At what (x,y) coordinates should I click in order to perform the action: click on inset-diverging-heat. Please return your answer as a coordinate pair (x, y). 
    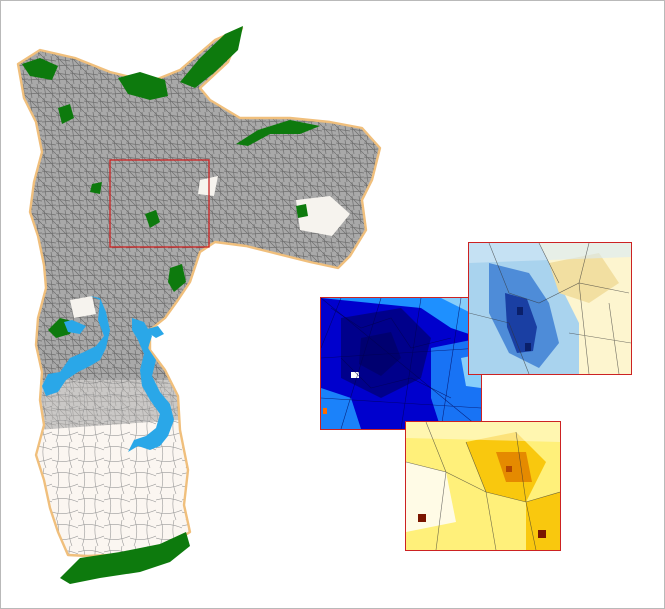
    Looking at the image, I should click on (550, 308).